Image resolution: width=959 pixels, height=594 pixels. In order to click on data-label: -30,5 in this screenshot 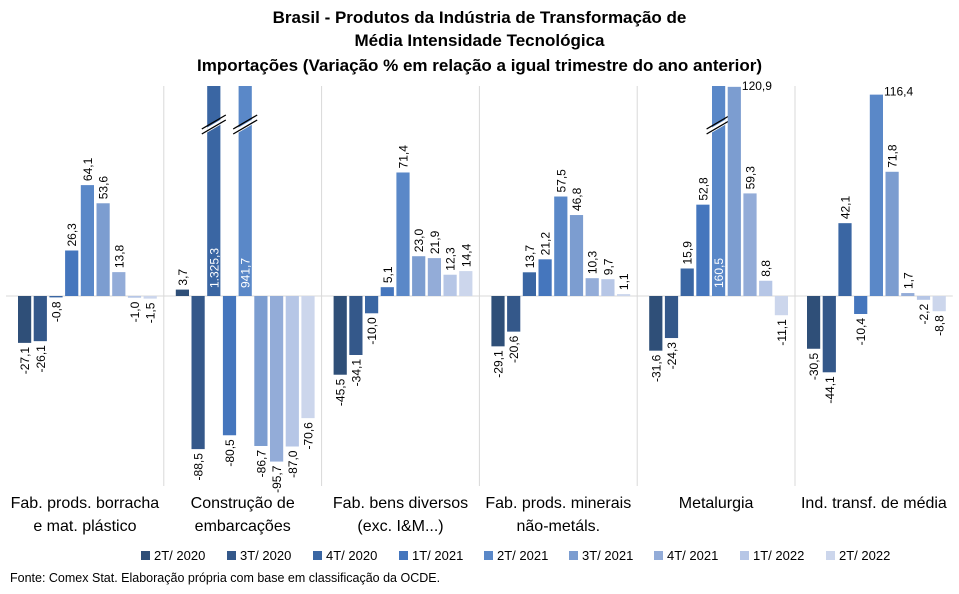, I will do `click(814, 366)`.